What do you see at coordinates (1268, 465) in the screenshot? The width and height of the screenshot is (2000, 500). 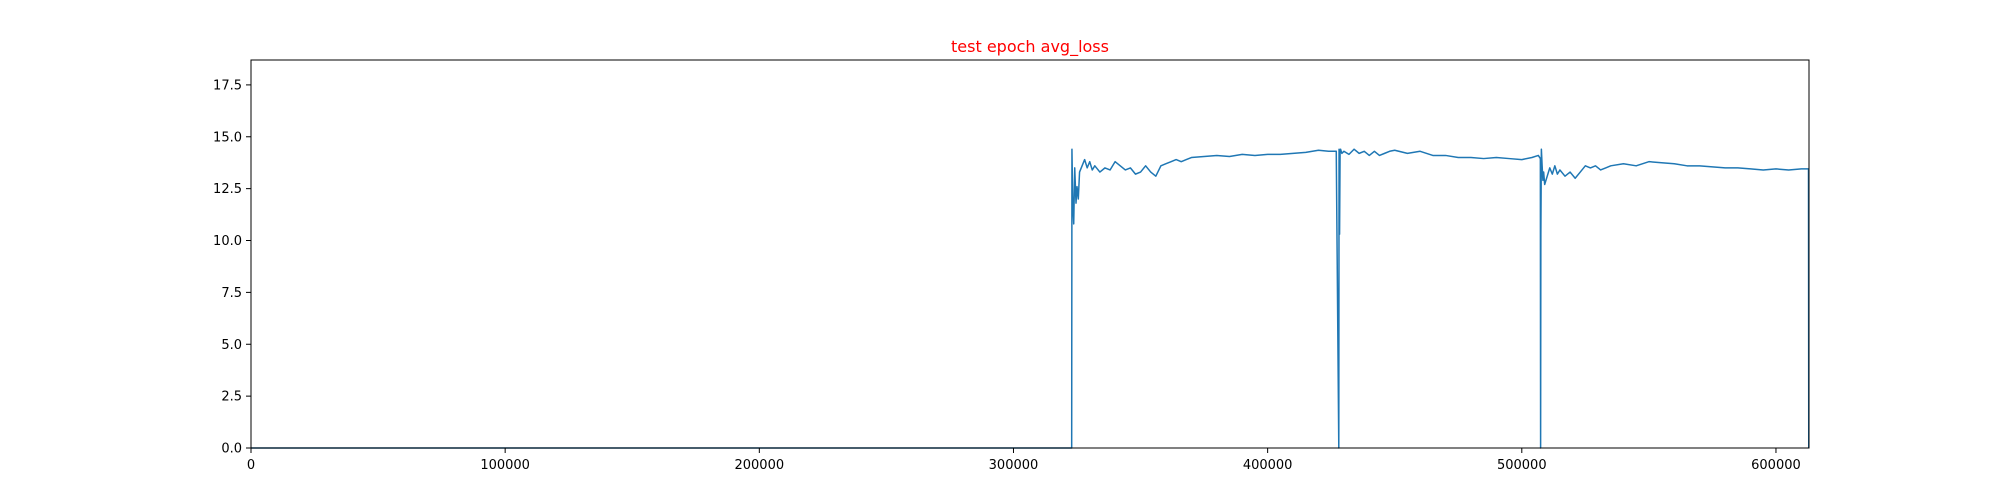 I see `x-tick-label: 400000` at bounding box center [1268, 465].